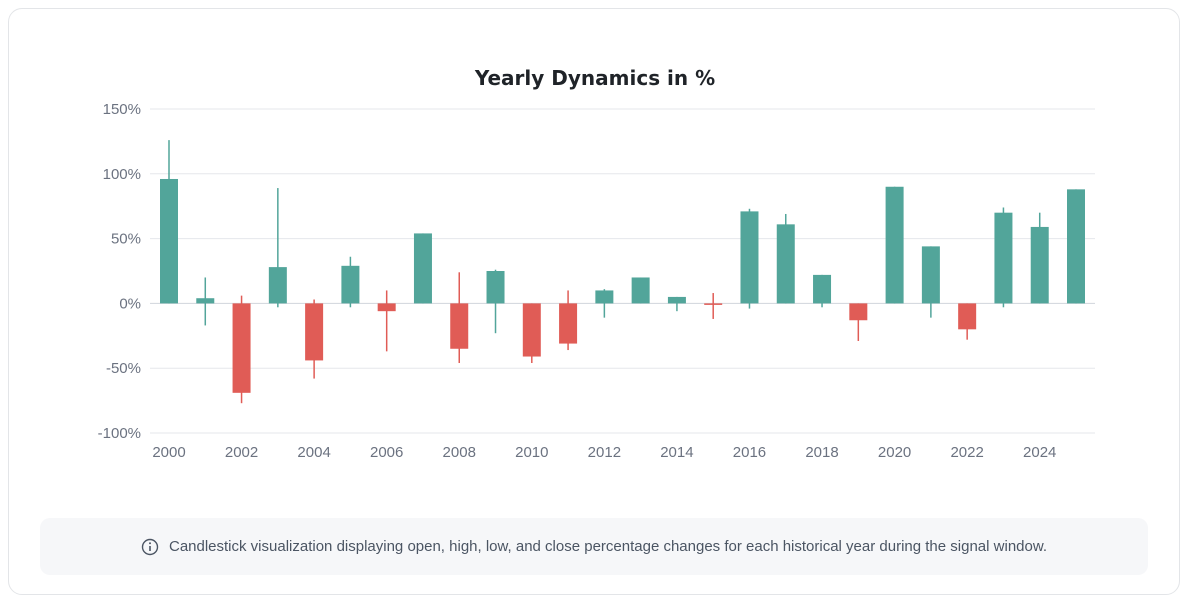 Image resolution: width=1200 pixels, height=612 pixels. Describe the element at coordinates (531, 452) in the screenshot. I see `x-tick-label: 2010` at that location.